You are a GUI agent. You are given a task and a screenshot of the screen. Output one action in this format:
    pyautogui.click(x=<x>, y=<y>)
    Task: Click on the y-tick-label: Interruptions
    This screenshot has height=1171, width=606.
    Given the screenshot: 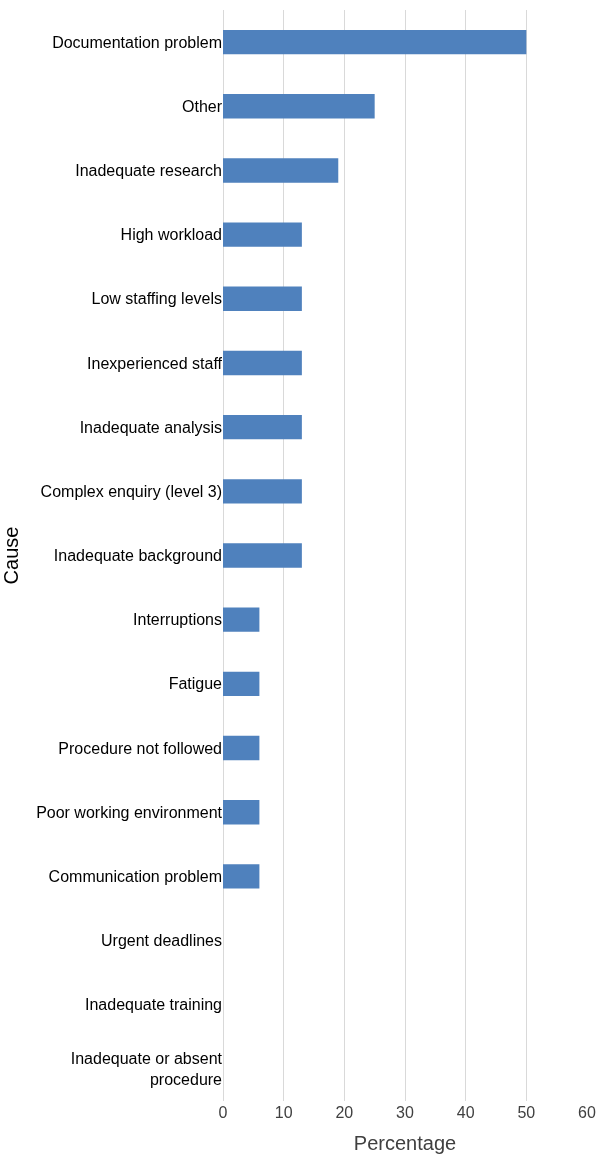 What is the action you would take?
    pyautogui.click(x=177, y=620)
    